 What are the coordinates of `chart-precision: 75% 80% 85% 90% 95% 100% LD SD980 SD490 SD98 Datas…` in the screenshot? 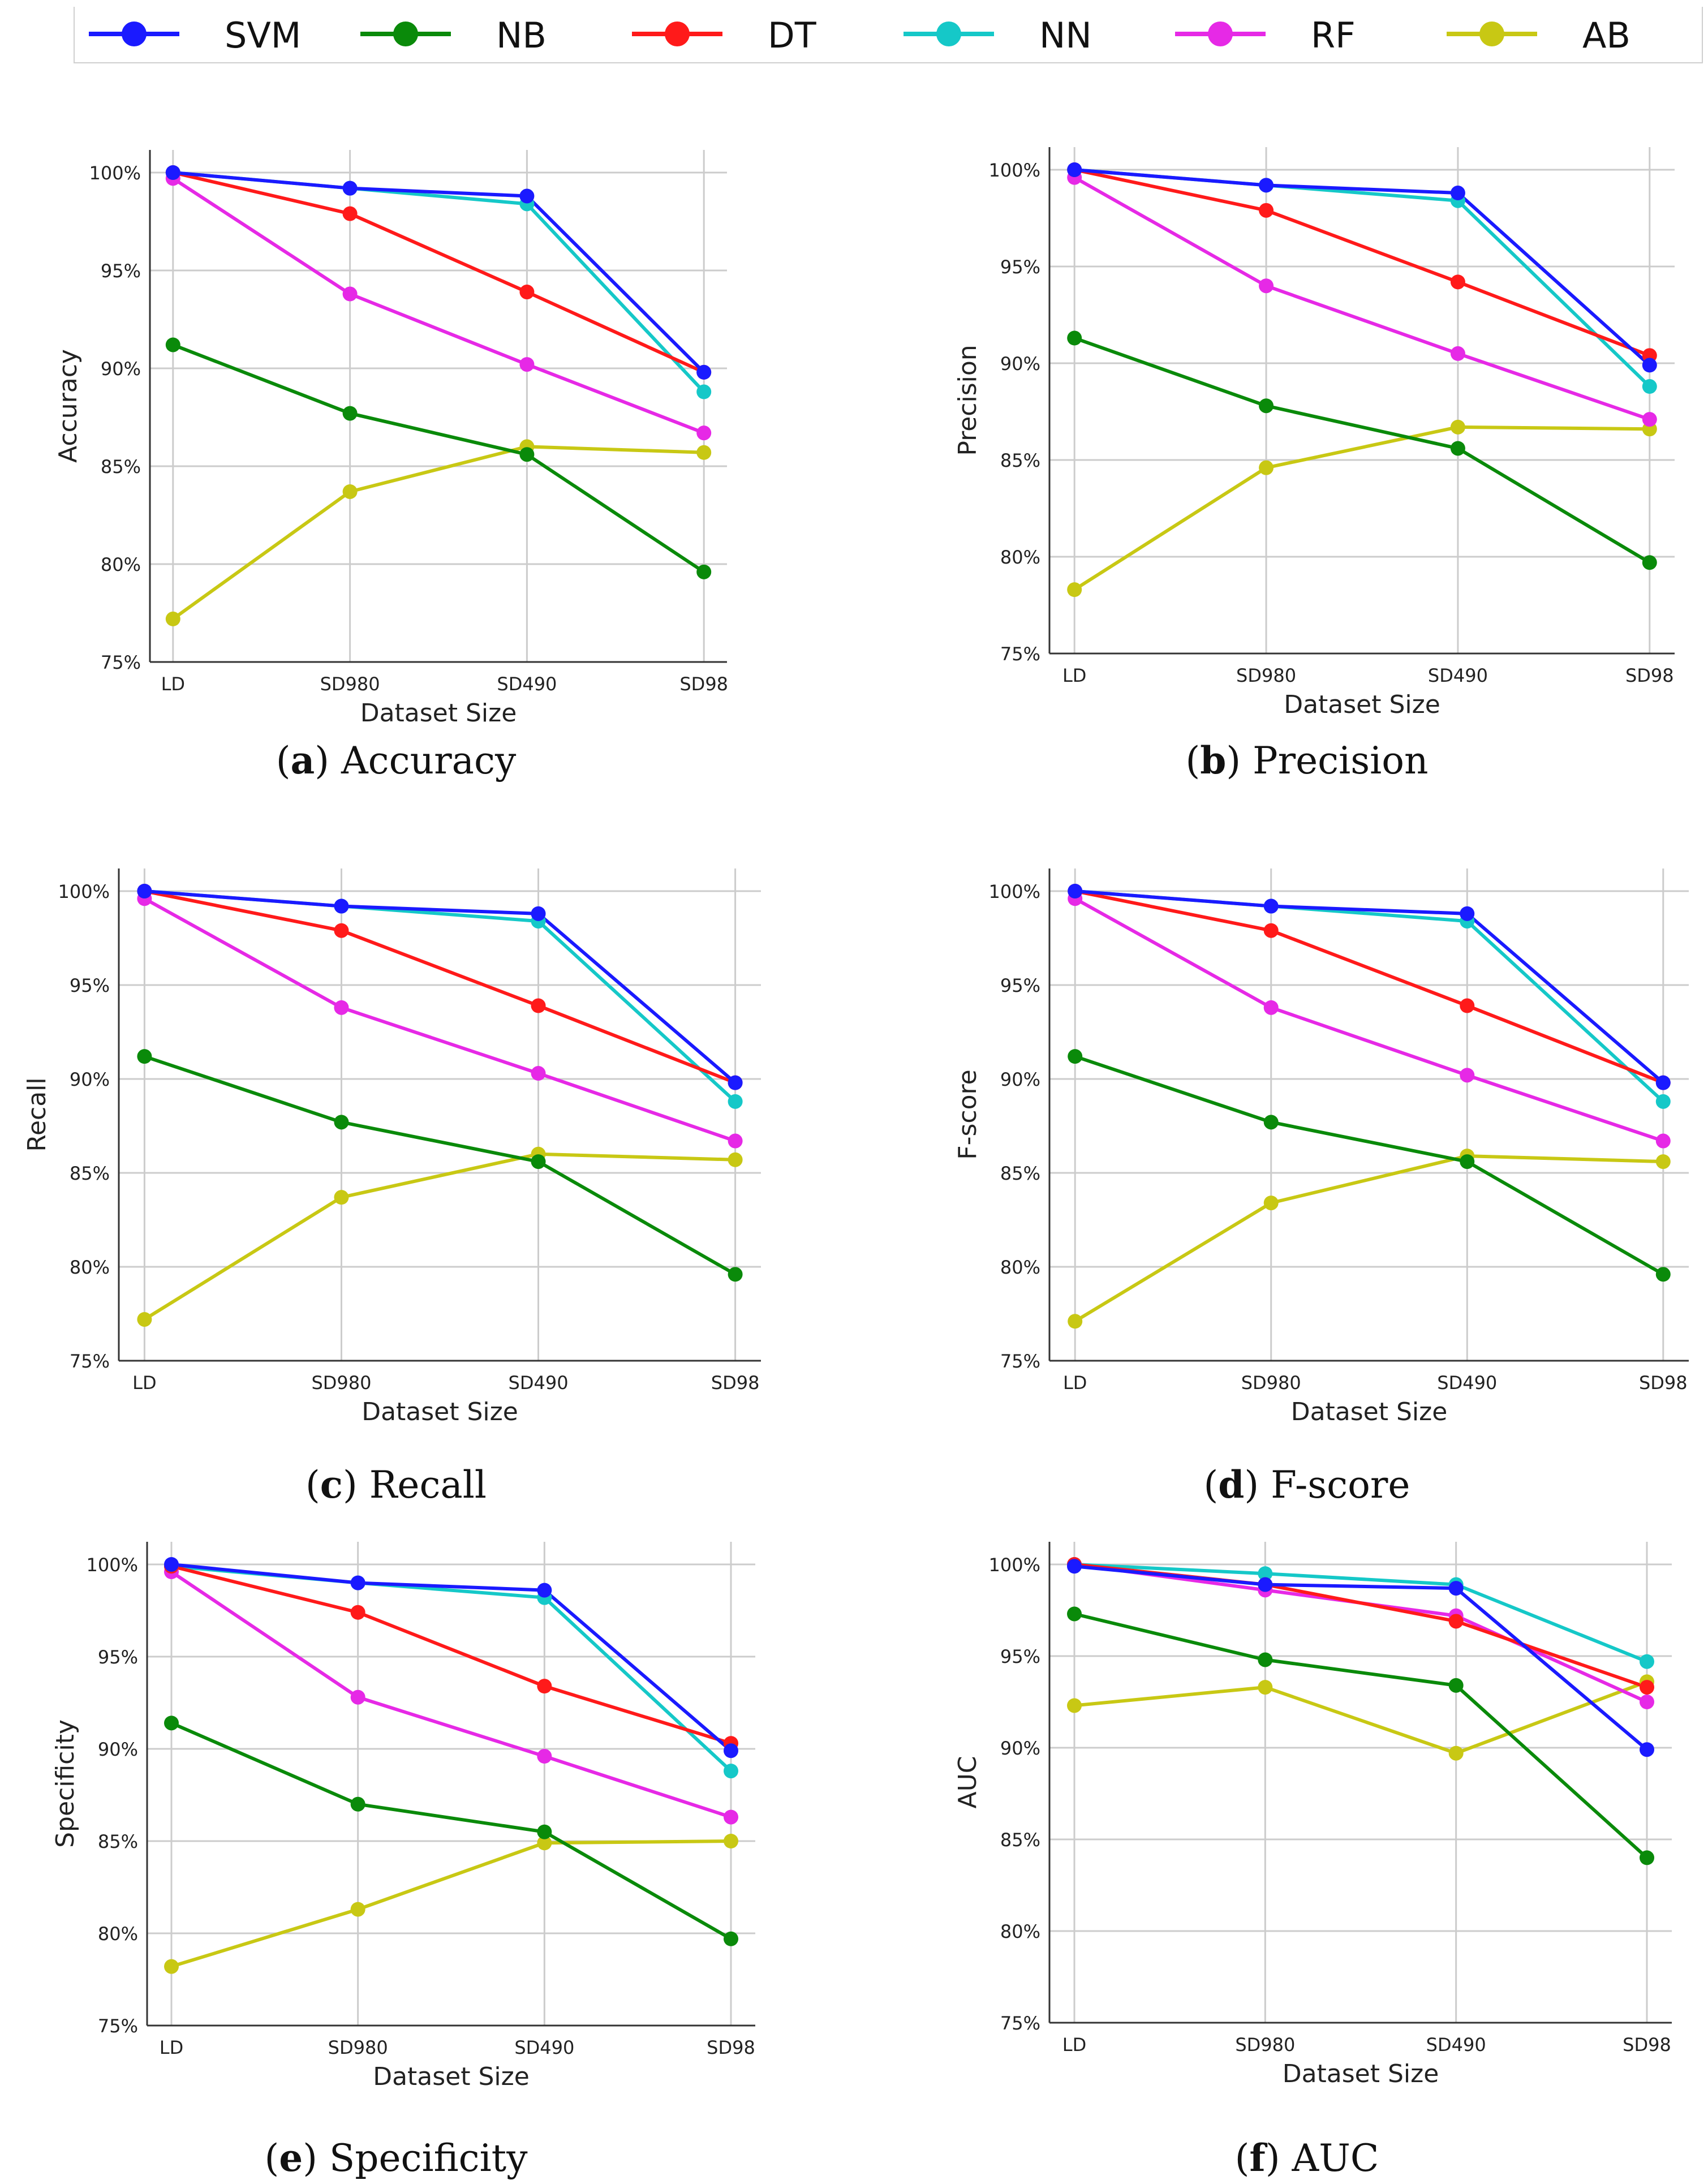 It's located at (1307, 455).